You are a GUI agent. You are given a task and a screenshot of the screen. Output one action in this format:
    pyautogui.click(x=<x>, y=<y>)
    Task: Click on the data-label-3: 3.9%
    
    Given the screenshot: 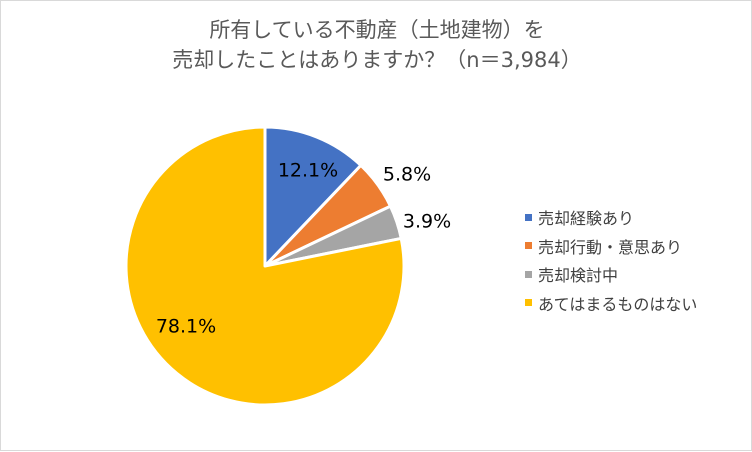 What is the action you would take?
    pyautogui.click(x=427, y=222)
    